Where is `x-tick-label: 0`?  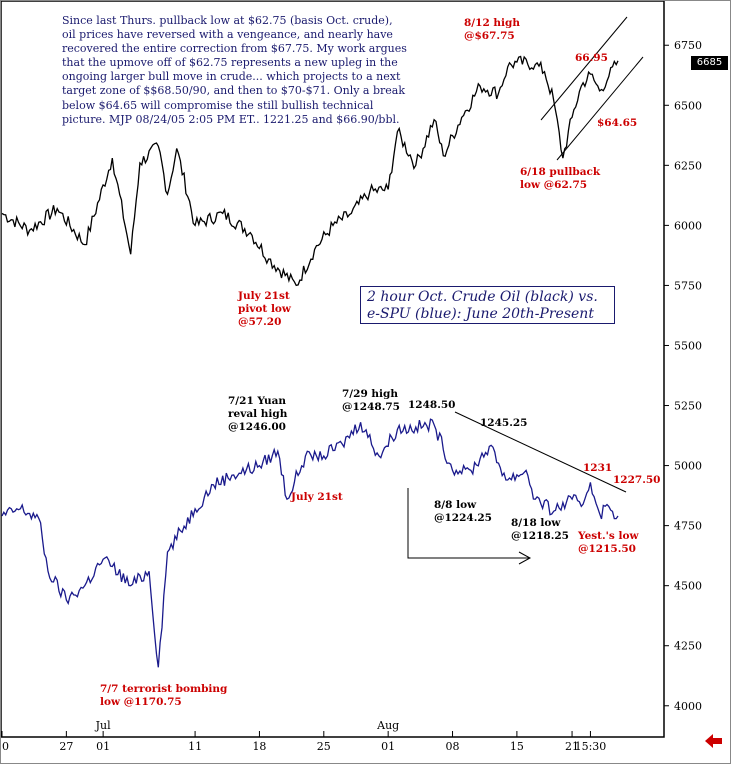 x-tick-label: 0 is located at coordinates (5, 746).